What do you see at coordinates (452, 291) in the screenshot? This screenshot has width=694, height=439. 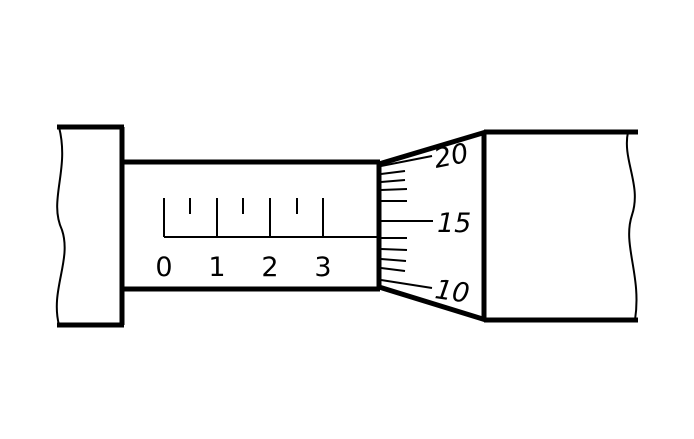 I see `thimble-label-10: 10` at bounding box center [452, 291].